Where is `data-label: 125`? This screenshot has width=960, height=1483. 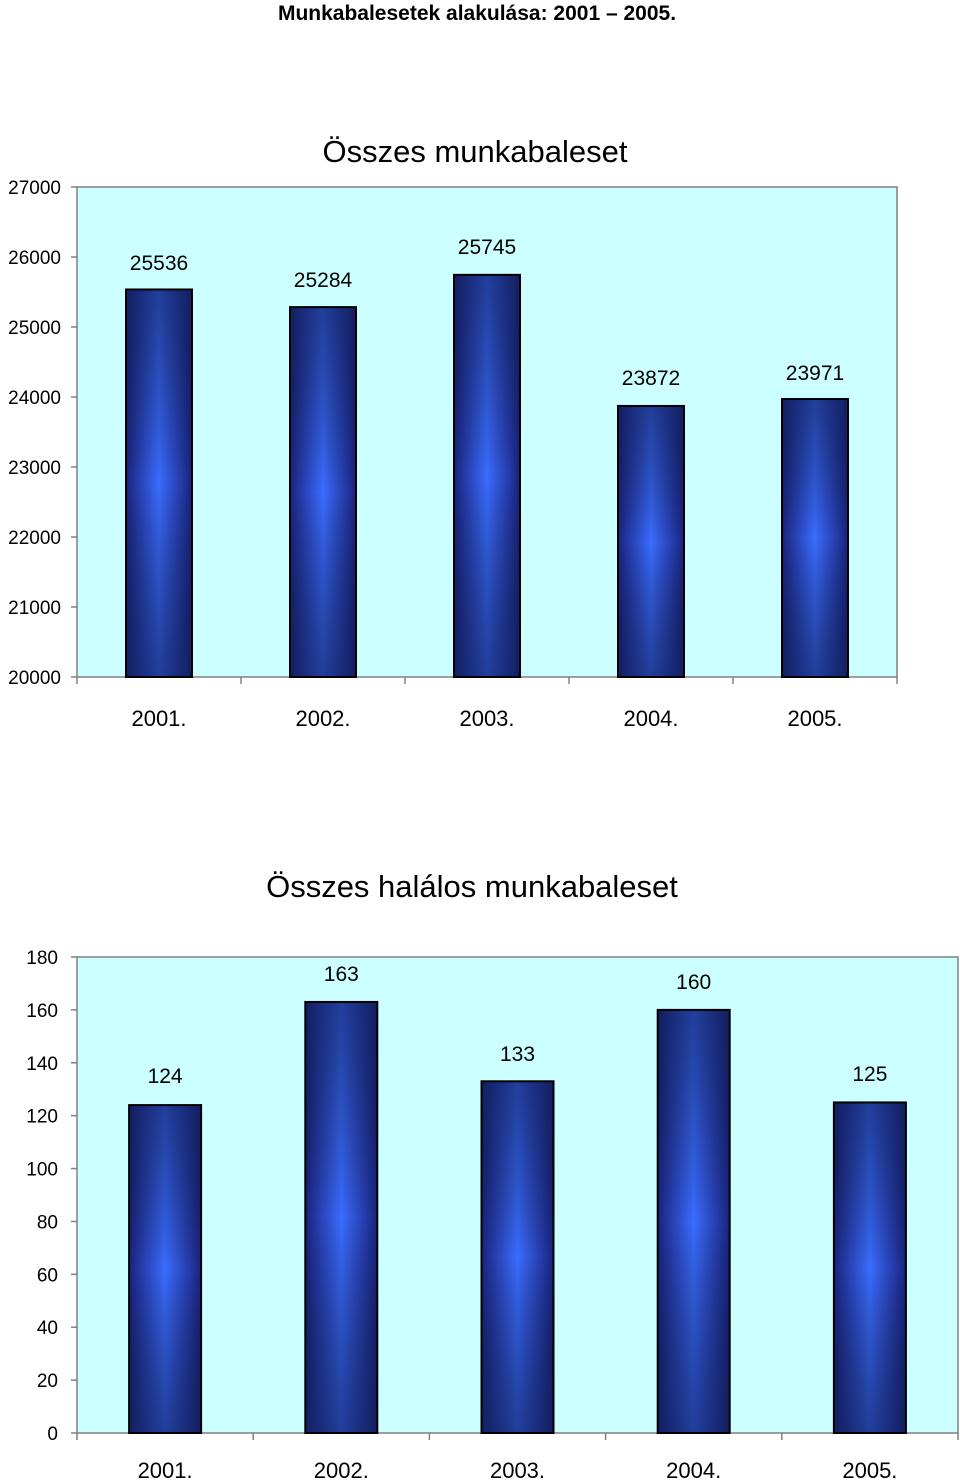
data-label: 125 is located at coordinates (869, 1074).